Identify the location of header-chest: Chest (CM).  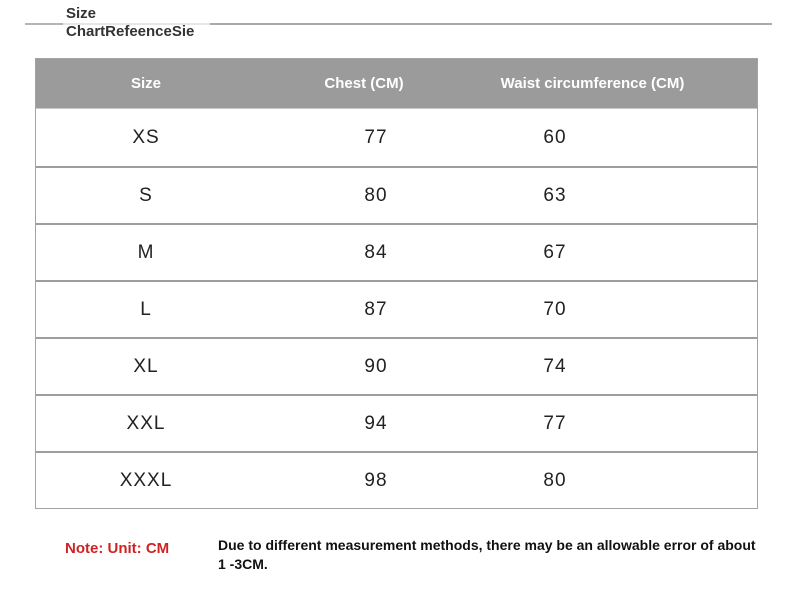
(364, 83).